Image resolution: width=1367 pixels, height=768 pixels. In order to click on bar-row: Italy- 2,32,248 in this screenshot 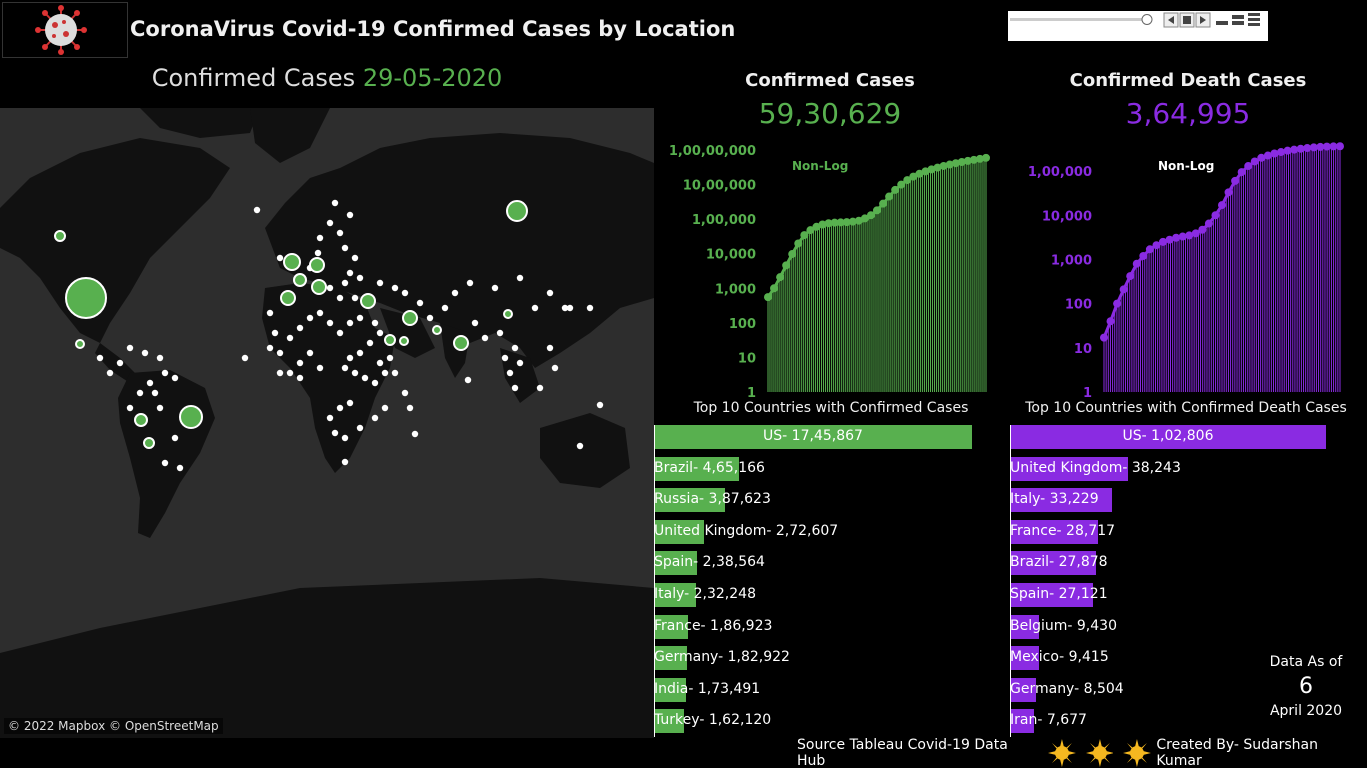, I will do `click(831, 595)`.